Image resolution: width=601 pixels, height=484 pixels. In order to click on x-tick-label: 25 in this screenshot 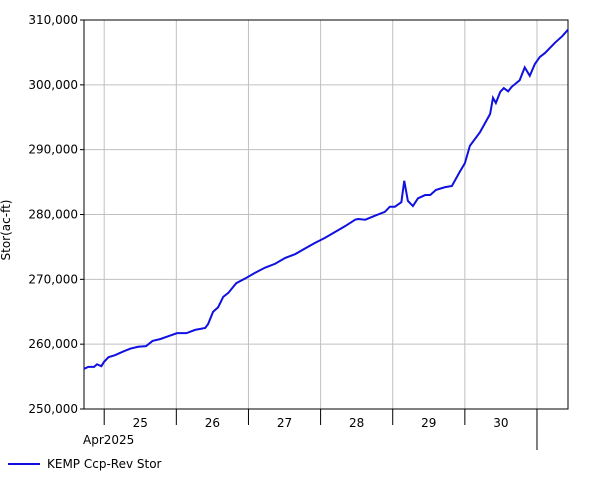, I will do `click(140, 423)`.